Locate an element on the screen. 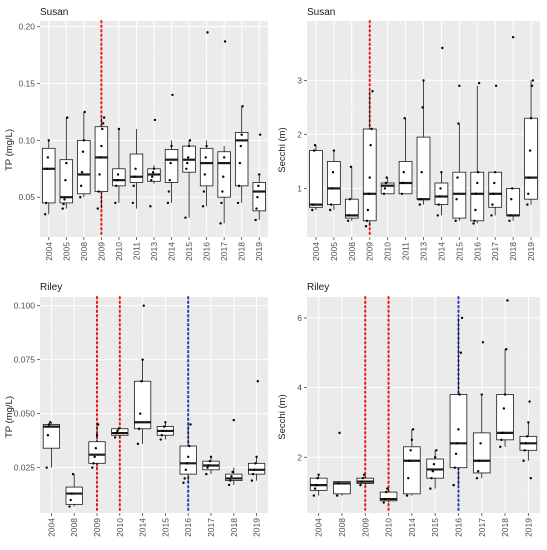  x-tick-label: 2013 is located at coordinates (424, 251).